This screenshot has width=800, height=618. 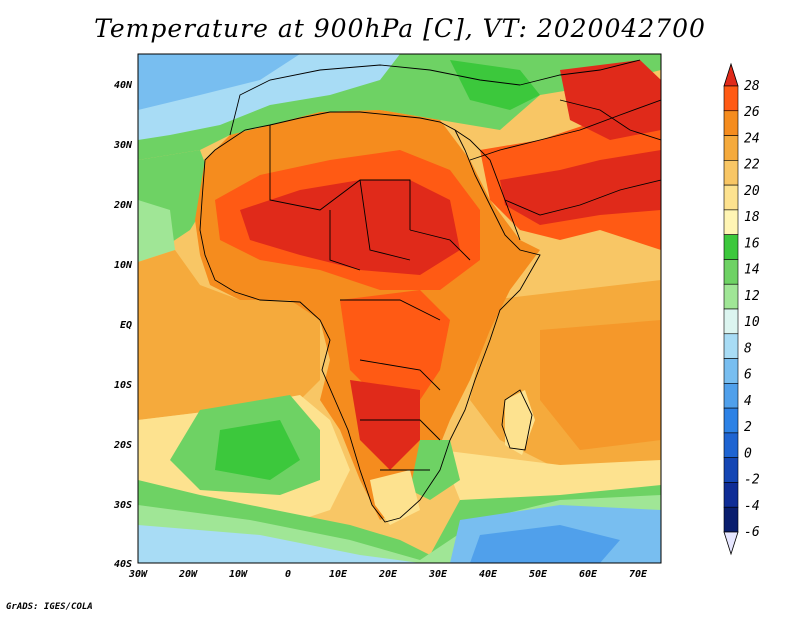 What do you see at coordinates (752, 165) in the screenshot?
I see `colorbar-label: 22` at bounding box center [752, 165].